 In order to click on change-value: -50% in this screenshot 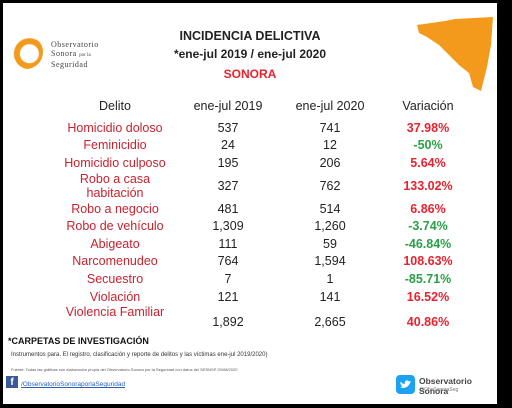, I will do `click(428, 145)`.